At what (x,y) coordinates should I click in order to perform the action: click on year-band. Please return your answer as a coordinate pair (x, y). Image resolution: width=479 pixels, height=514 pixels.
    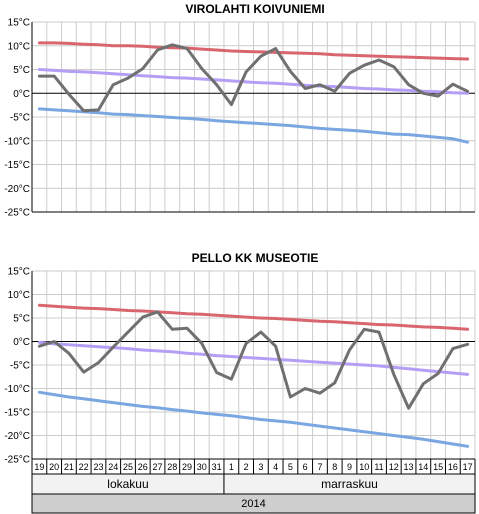
    Looking at the image, I should click on (253, 503).